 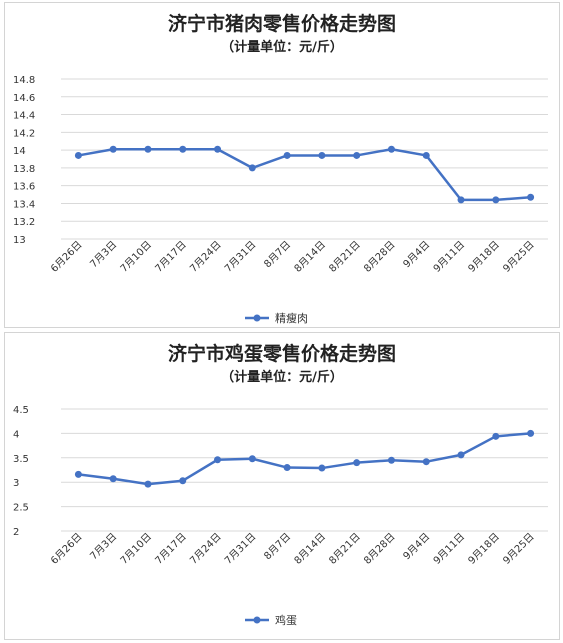 I want to click on y-tick-label: 13.4, so click(x=24, y=204).